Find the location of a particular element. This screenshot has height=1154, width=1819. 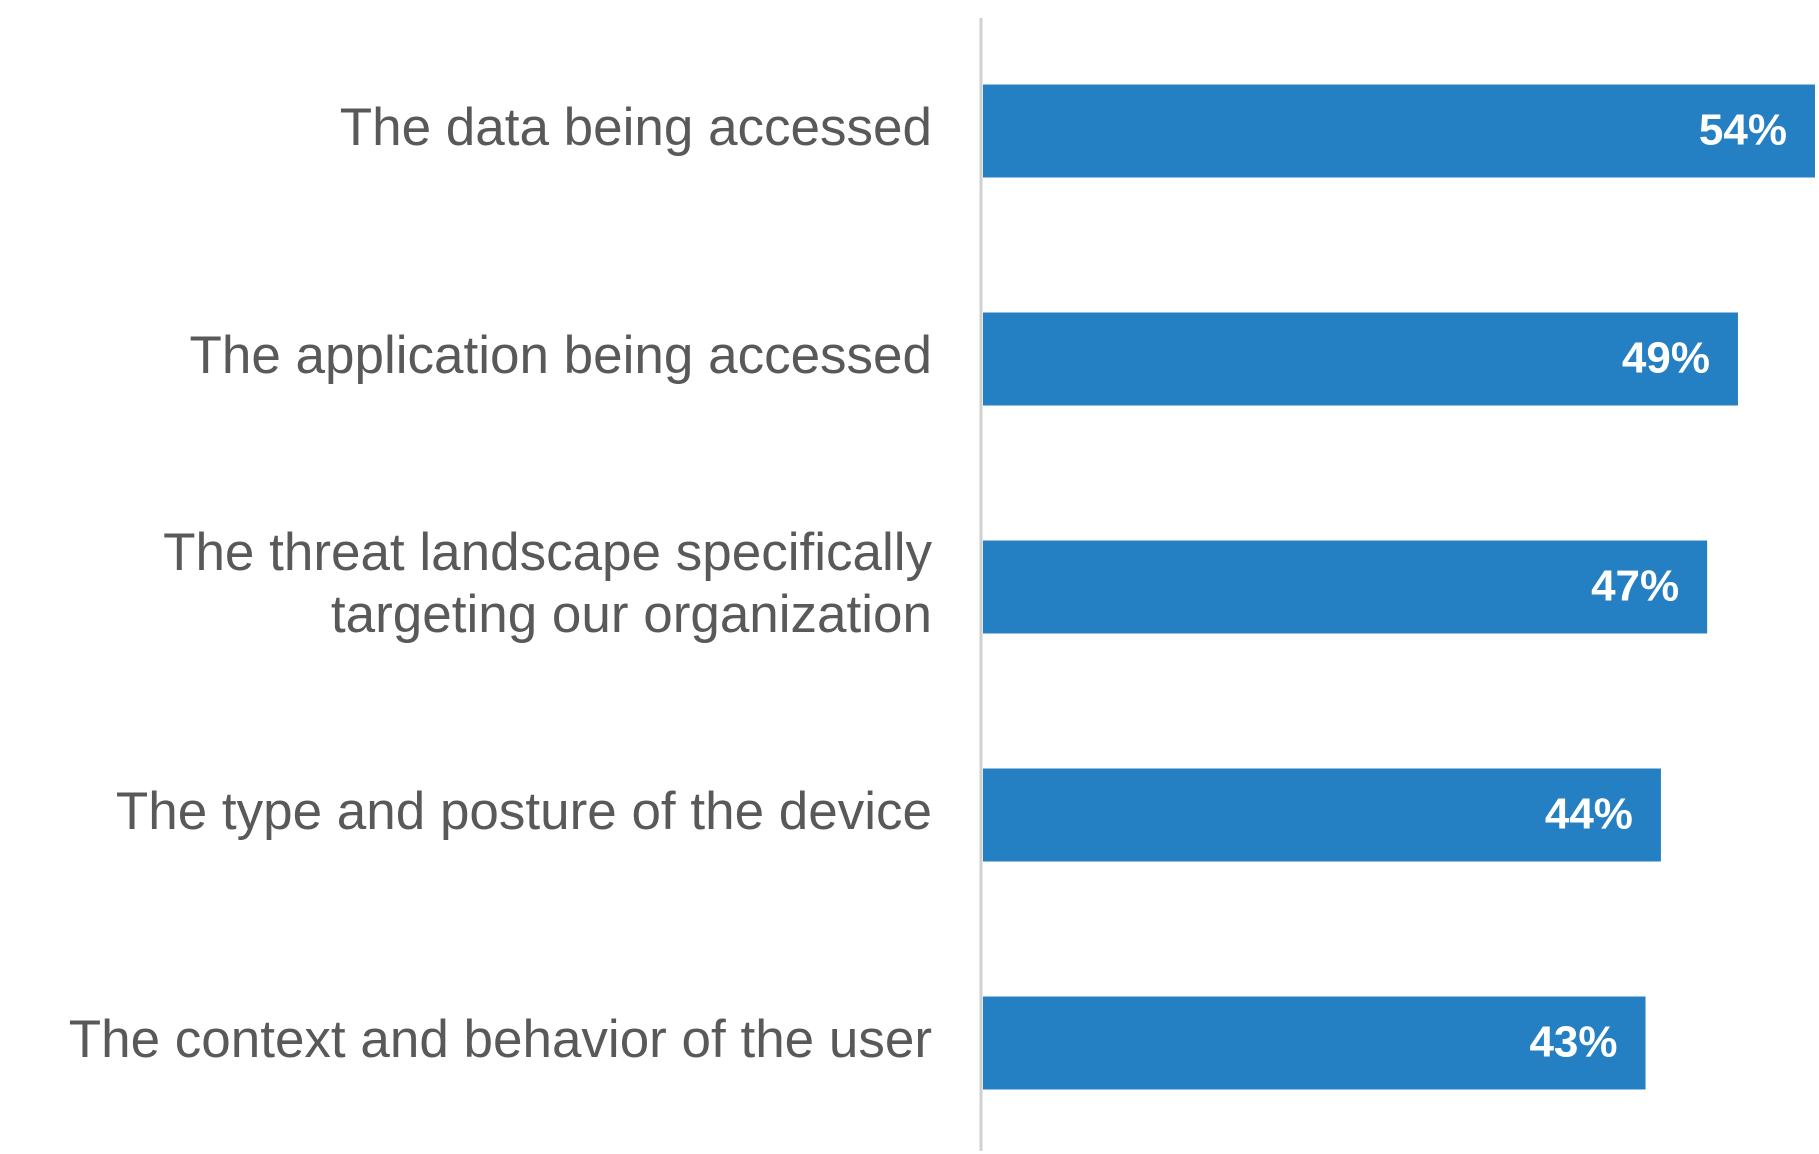

category-label: The context and behavior of the user is located at coordinates (500, 1039).